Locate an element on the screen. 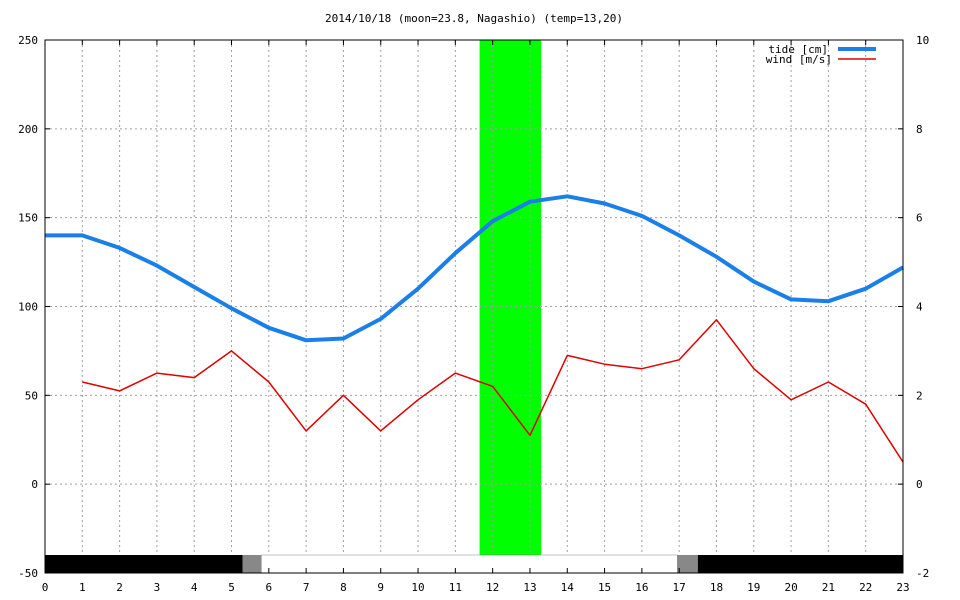 The width and height of the screenshot is (960, 600). legend: tide [cm] wind [m/s] is located at coordinates (821, 54).